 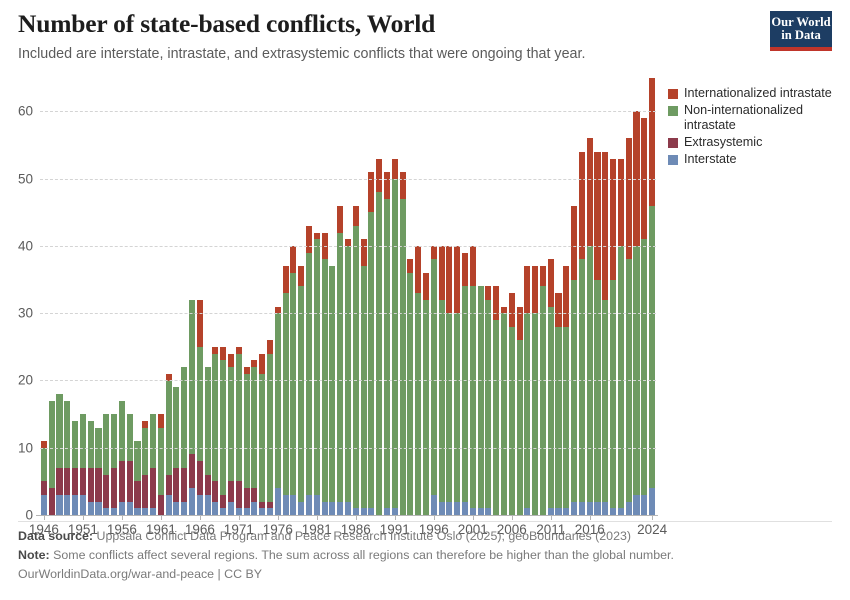 What do you see at coordinates (121, 457) in the screenshot?
I see `bar-1956` at bounding box center [121, 457].